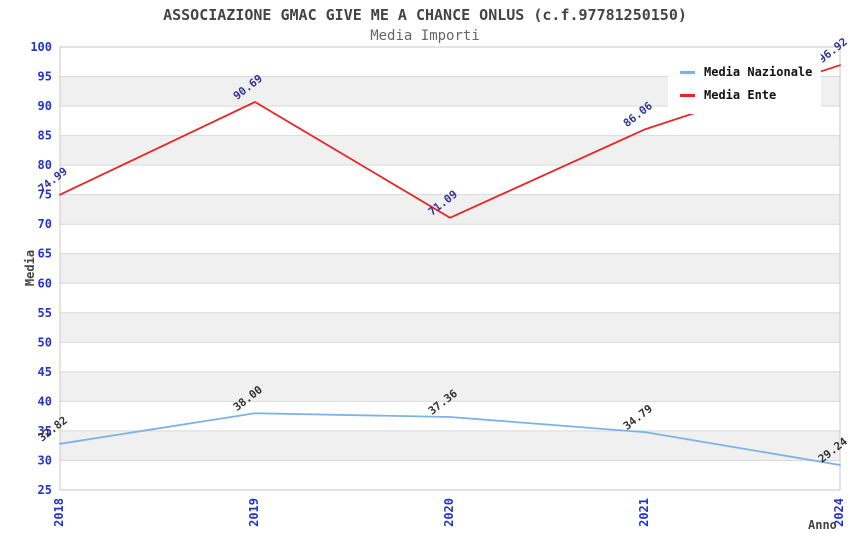 The image size is (850, 550). Describe the element at coordinates (254, 512) in the screenshot. I see `x-tick-label: 2019` at that location.